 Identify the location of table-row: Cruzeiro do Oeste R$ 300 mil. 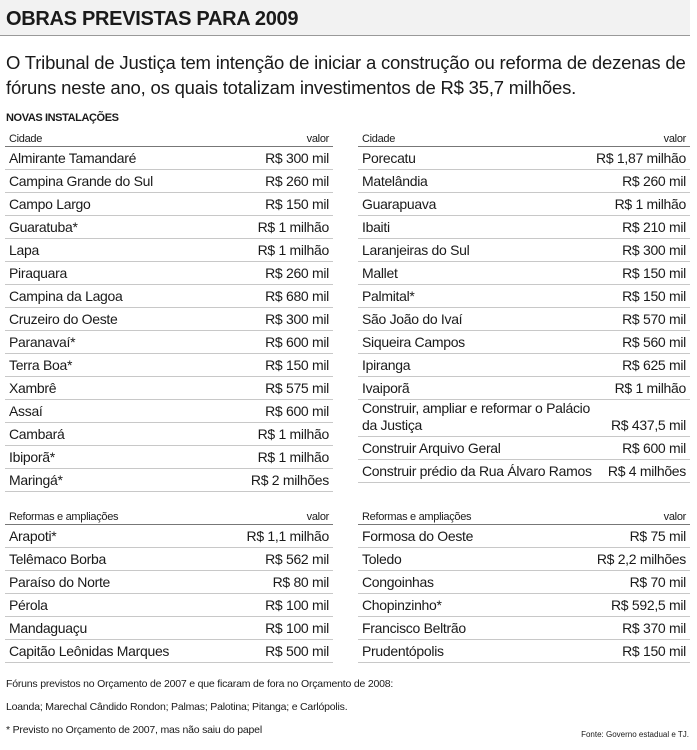
(169, 319).